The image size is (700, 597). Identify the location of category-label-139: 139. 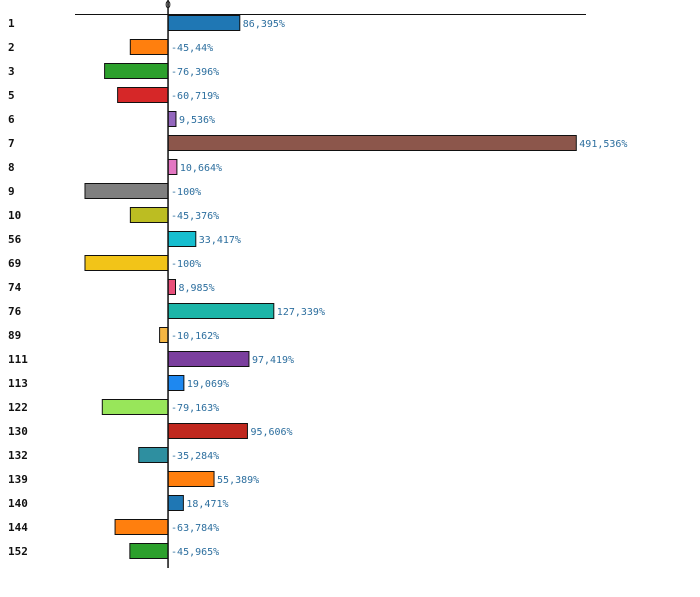
(18, 479).